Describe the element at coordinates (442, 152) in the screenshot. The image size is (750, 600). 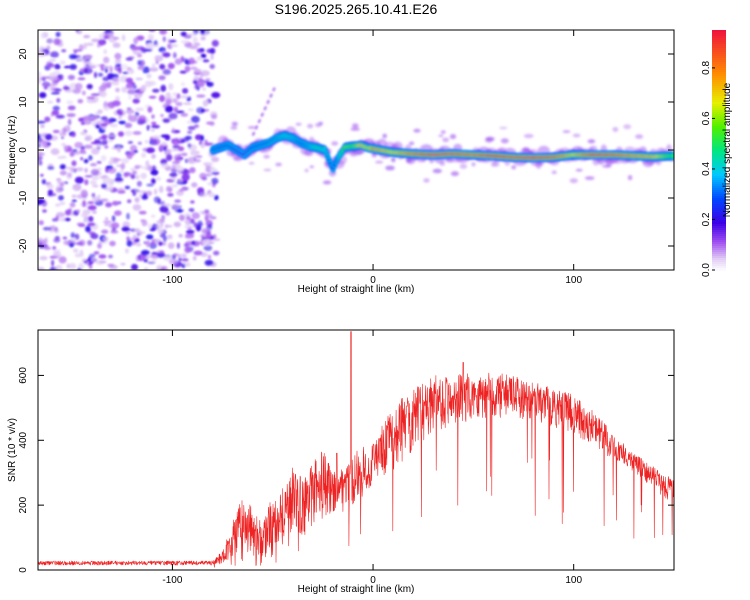
I see `spectrogram-ridge` at that location.